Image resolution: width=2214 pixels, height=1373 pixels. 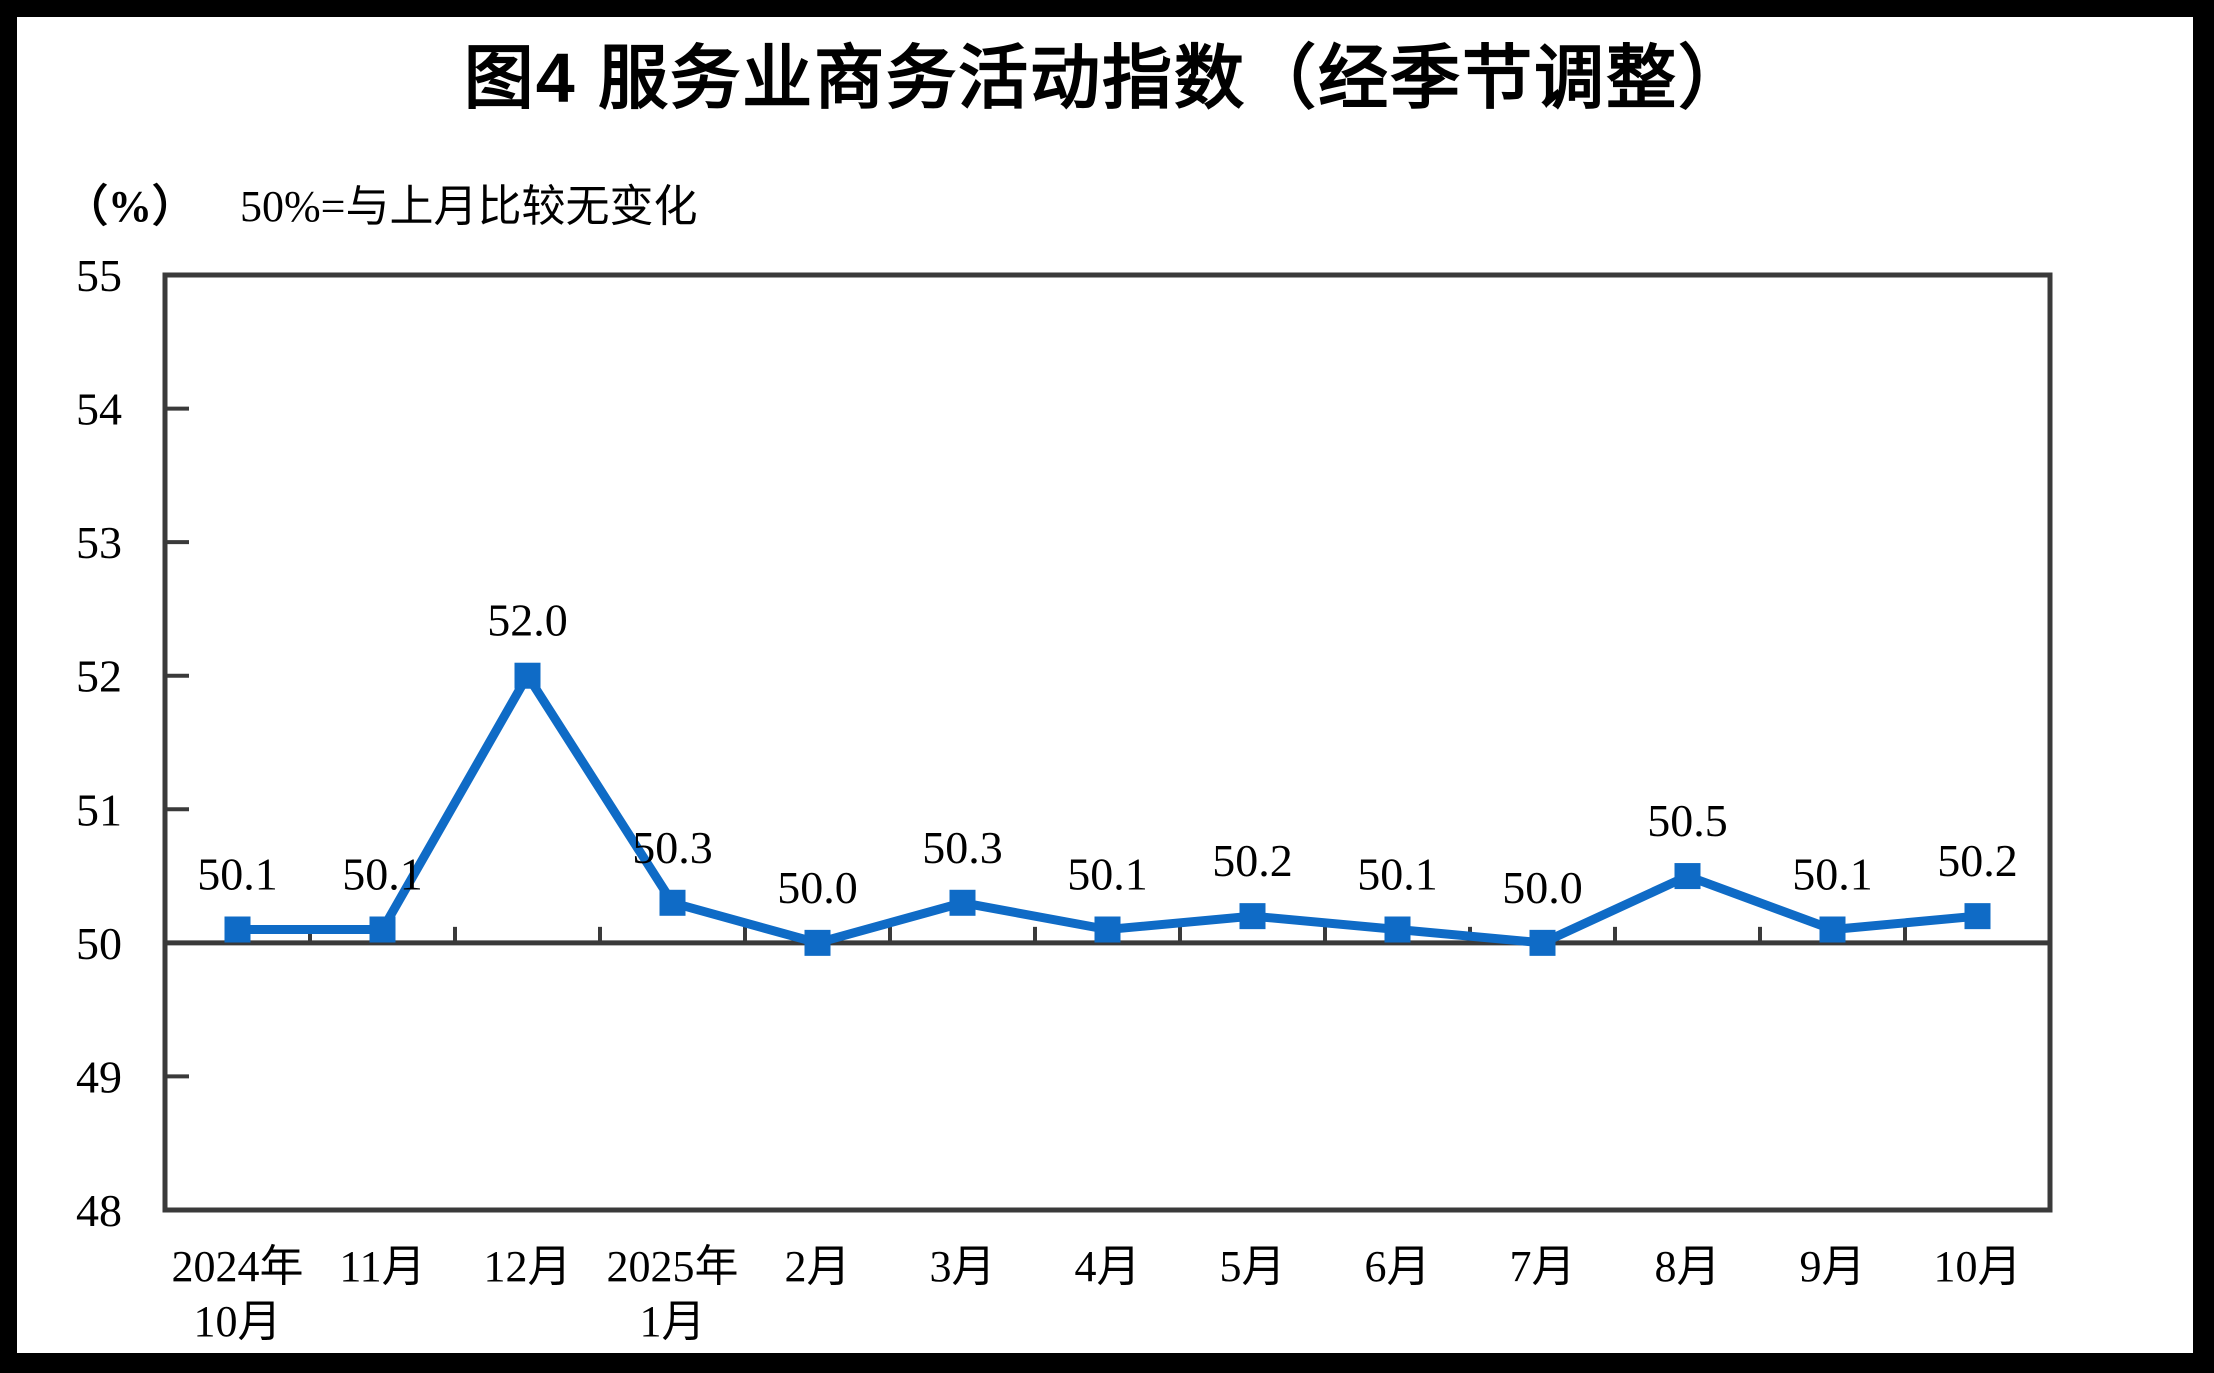 What do you see at coordinates (673, 1266) in the screenshot?
I see `x-axis-label: 2025年` at bounding box center [673, 1266].